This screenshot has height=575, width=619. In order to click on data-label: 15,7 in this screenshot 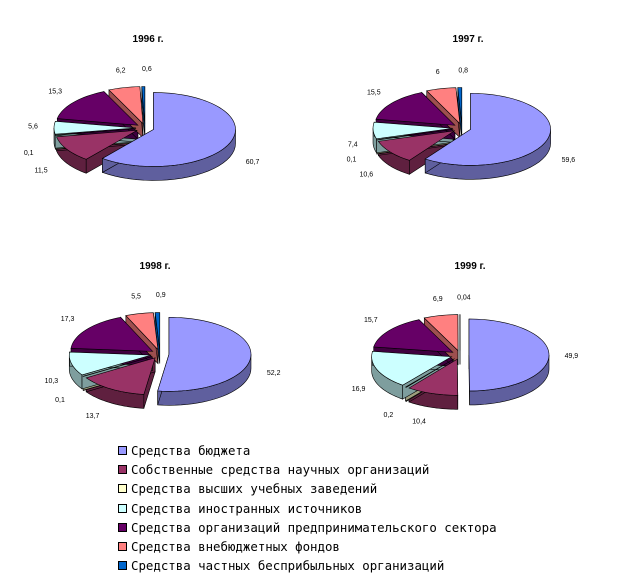, I will do `click(371, 320)`.